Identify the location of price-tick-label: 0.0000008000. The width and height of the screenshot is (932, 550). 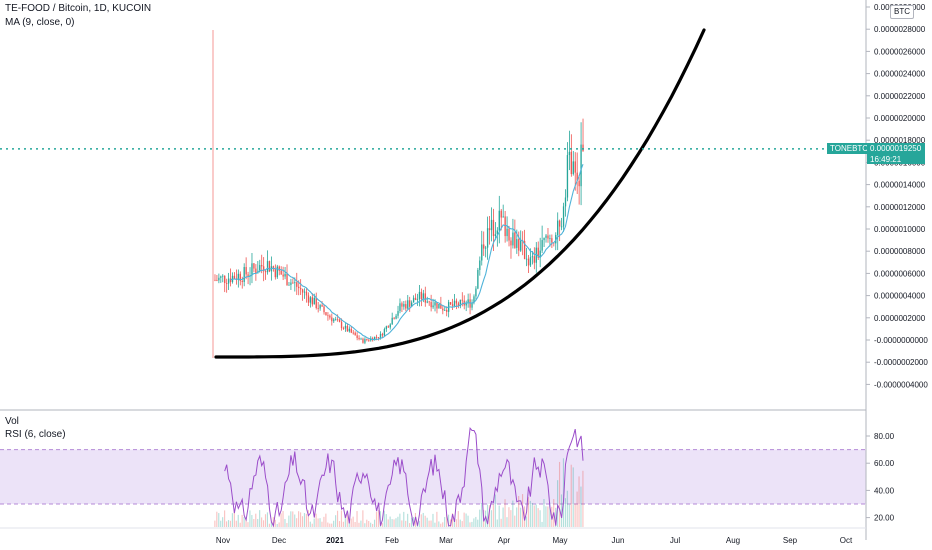
(900, 251).